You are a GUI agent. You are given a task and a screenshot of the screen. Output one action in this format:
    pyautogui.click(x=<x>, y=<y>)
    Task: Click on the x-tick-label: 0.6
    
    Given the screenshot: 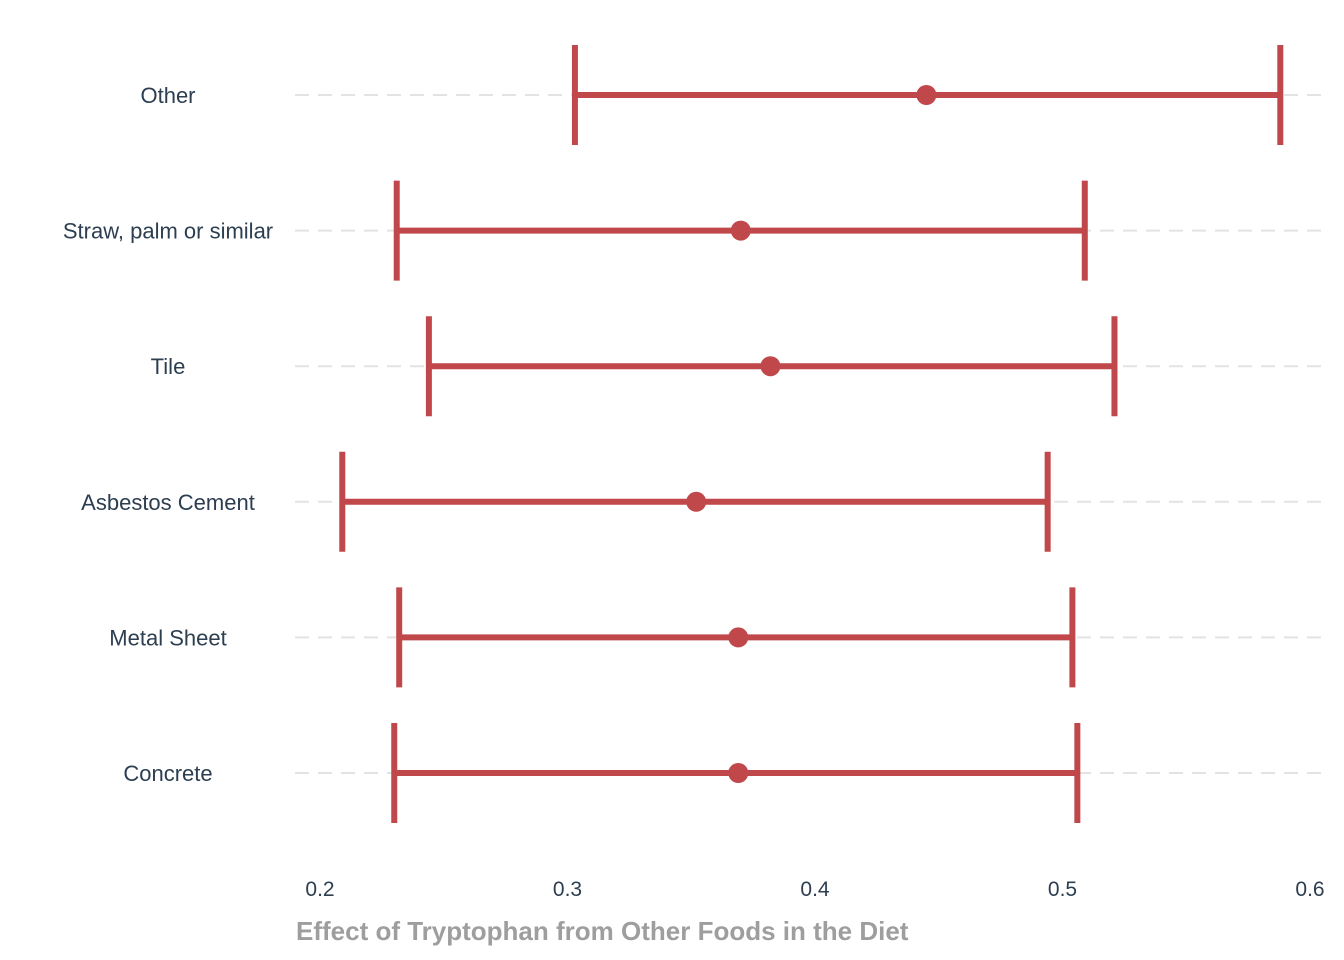 What is the action you would take?
    pyautogui.click(x=1309, y=889)
    